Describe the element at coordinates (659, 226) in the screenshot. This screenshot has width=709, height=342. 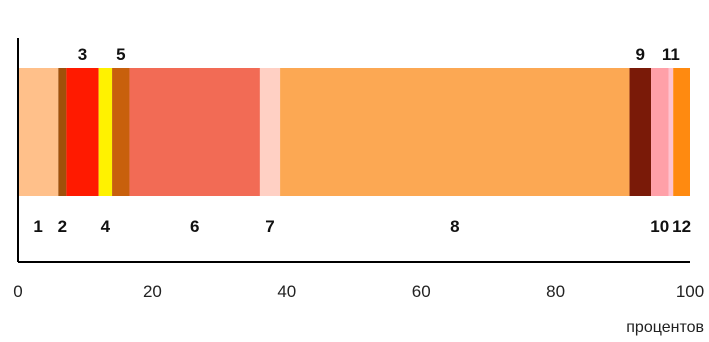
I see `segment-label-10: 10` at that location.